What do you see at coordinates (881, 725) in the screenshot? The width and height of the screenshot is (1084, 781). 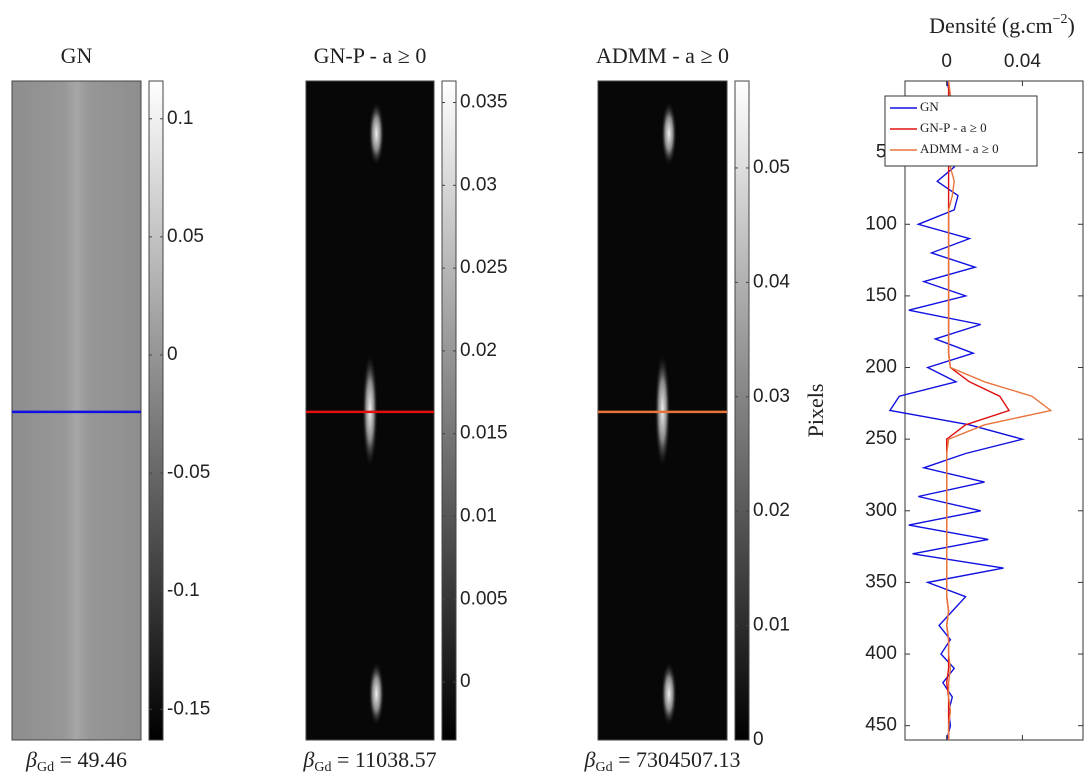 I see `y-tick-label: 450` at bounding box center [881, 725].